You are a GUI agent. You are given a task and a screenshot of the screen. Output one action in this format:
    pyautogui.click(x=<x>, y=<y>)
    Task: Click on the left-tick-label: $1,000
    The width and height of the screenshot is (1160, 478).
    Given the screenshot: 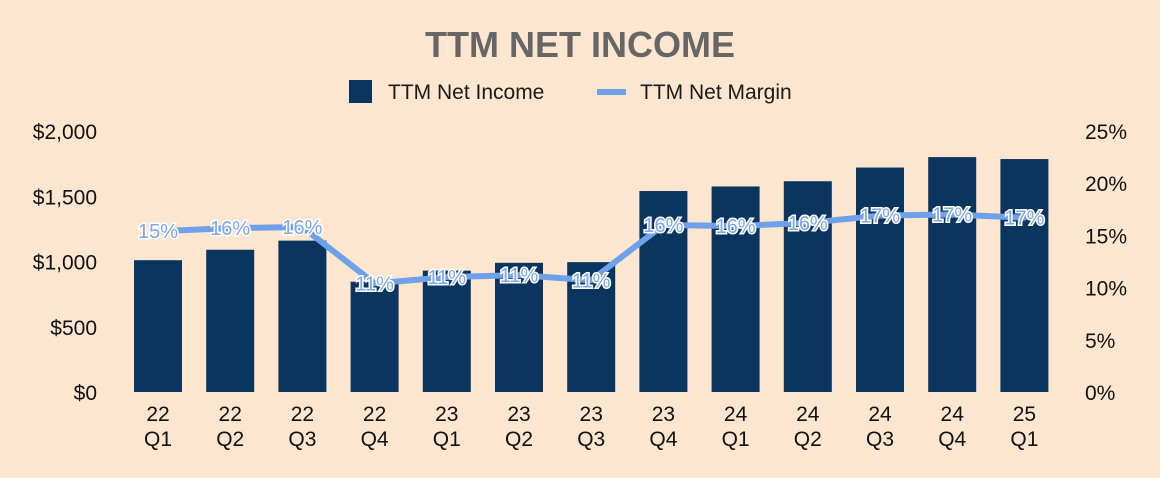 What is the action you would take?
    pyautogui.click(x=65, y=263)
    